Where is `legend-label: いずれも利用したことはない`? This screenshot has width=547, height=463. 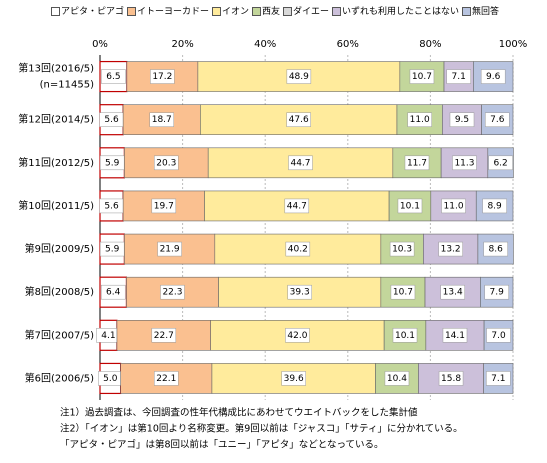
legend-label: いずれも利用したことはない is located at coordinates (400, 12).